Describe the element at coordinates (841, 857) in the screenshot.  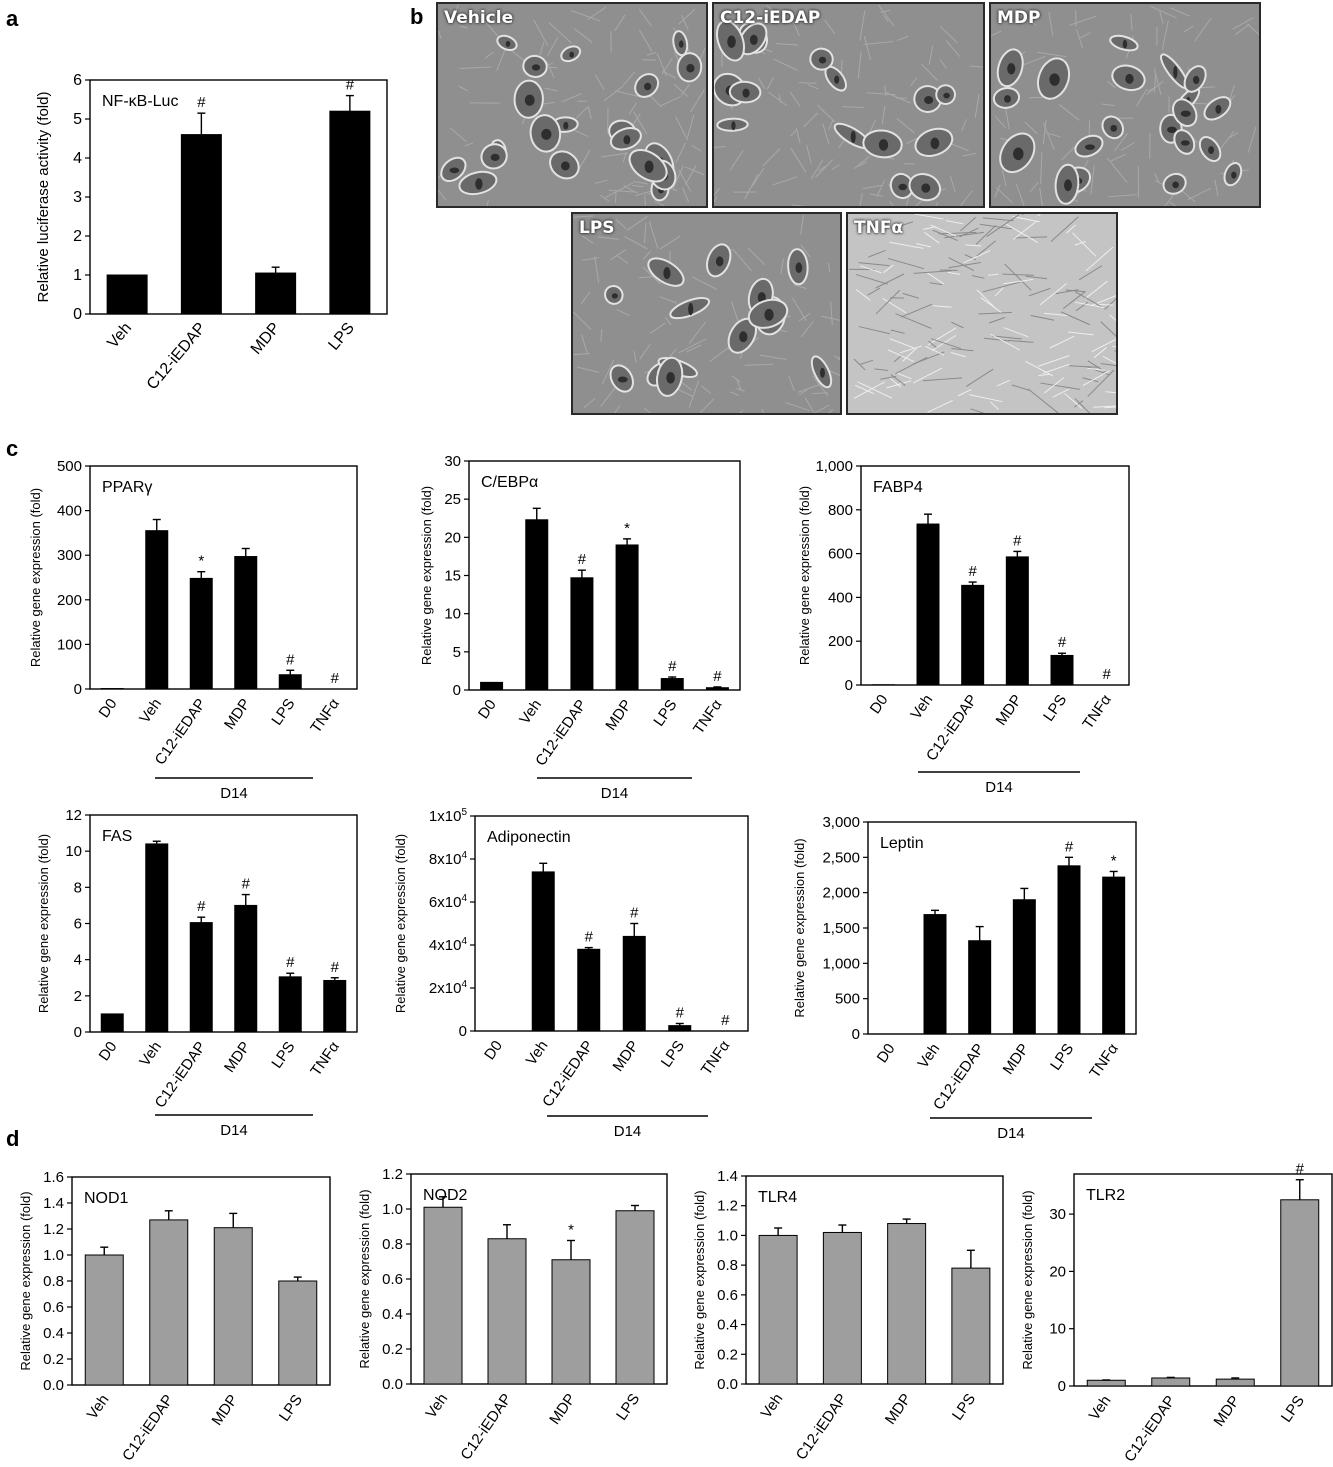
I see `y-tick-label: 2,500` at that location.